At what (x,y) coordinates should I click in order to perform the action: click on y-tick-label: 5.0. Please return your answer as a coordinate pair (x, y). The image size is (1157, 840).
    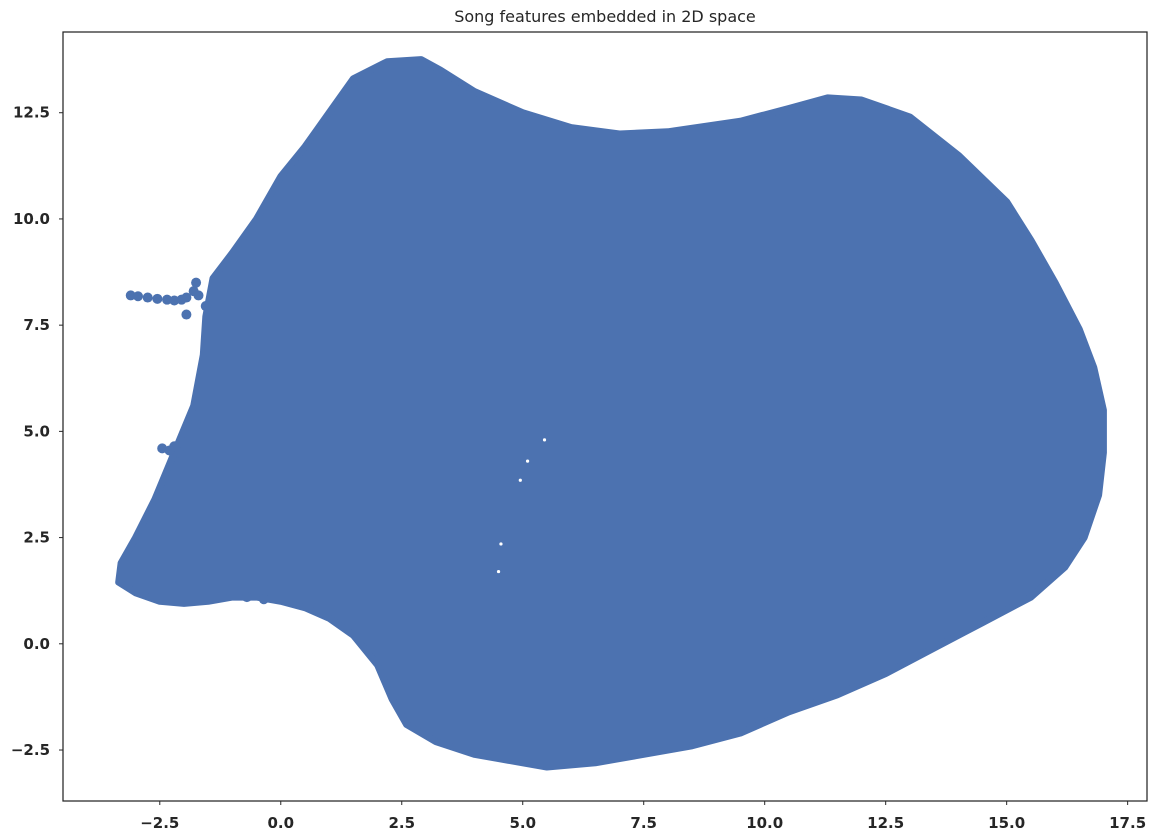
    Looking at the image, I should click on (36, 431).